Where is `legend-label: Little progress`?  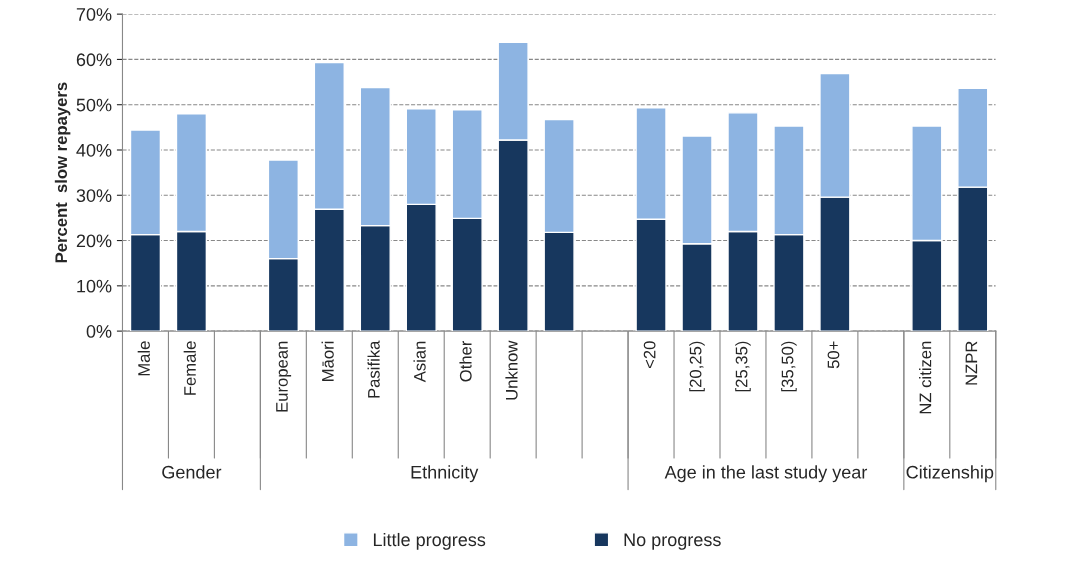 legend-label: Little progress is located at coordinates (429, 541).